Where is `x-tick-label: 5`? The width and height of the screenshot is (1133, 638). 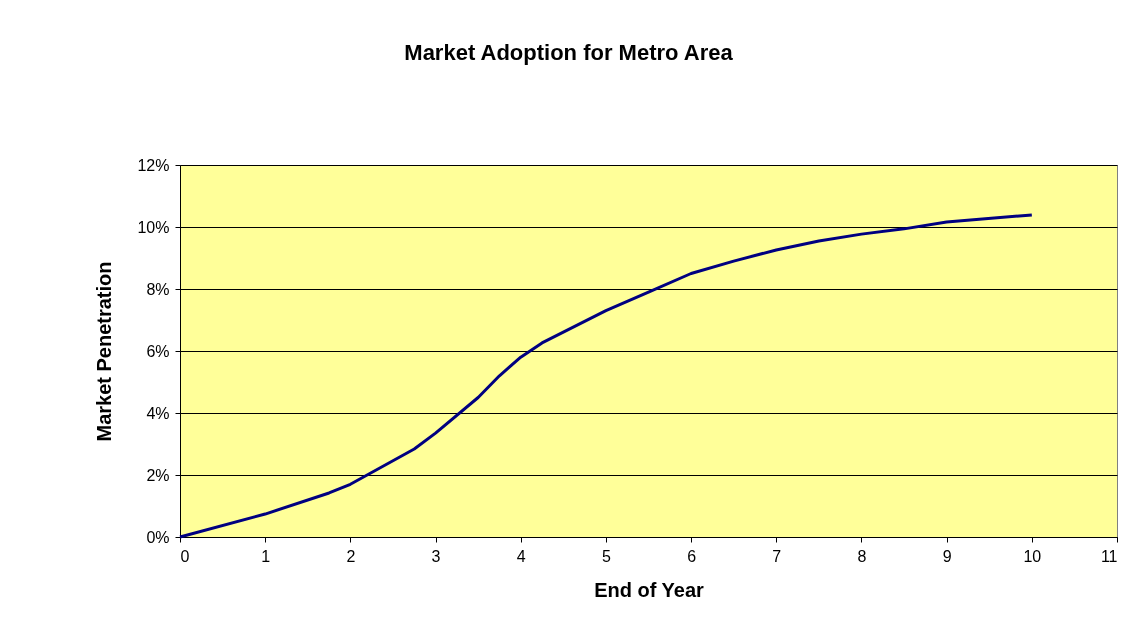 x-tick-label: 5 is located at coordinates (606, 556).